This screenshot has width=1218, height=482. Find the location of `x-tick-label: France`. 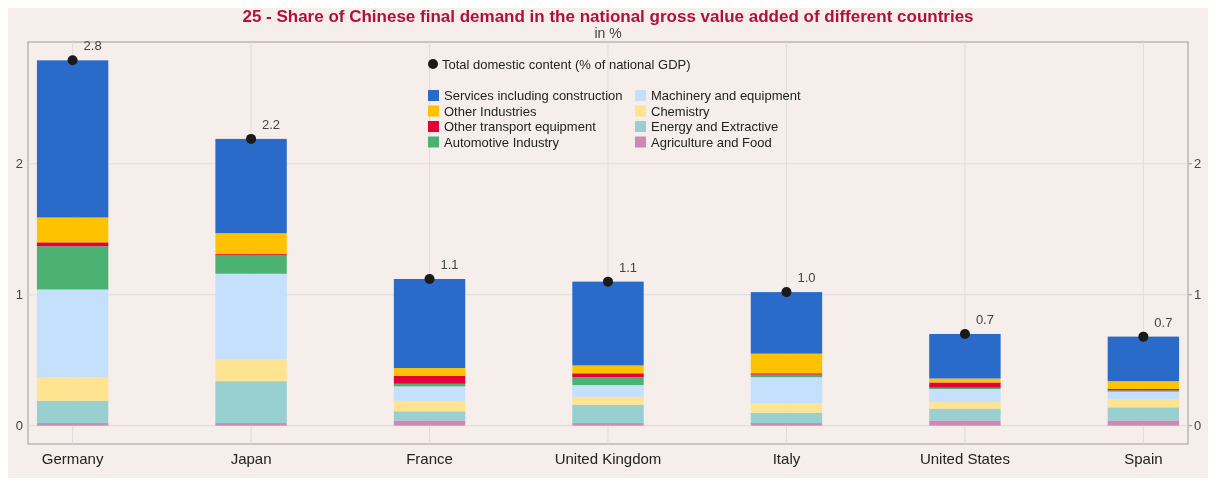

x-tick-label: France is located at coordinates (429, 458).